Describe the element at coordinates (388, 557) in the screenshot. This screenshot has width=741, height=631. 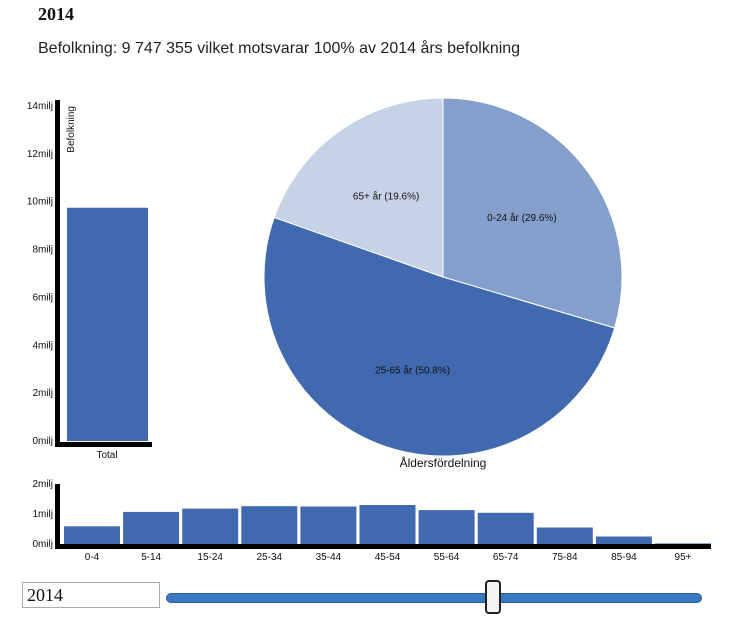
I see `x-tick-label: 45-54` at that location.